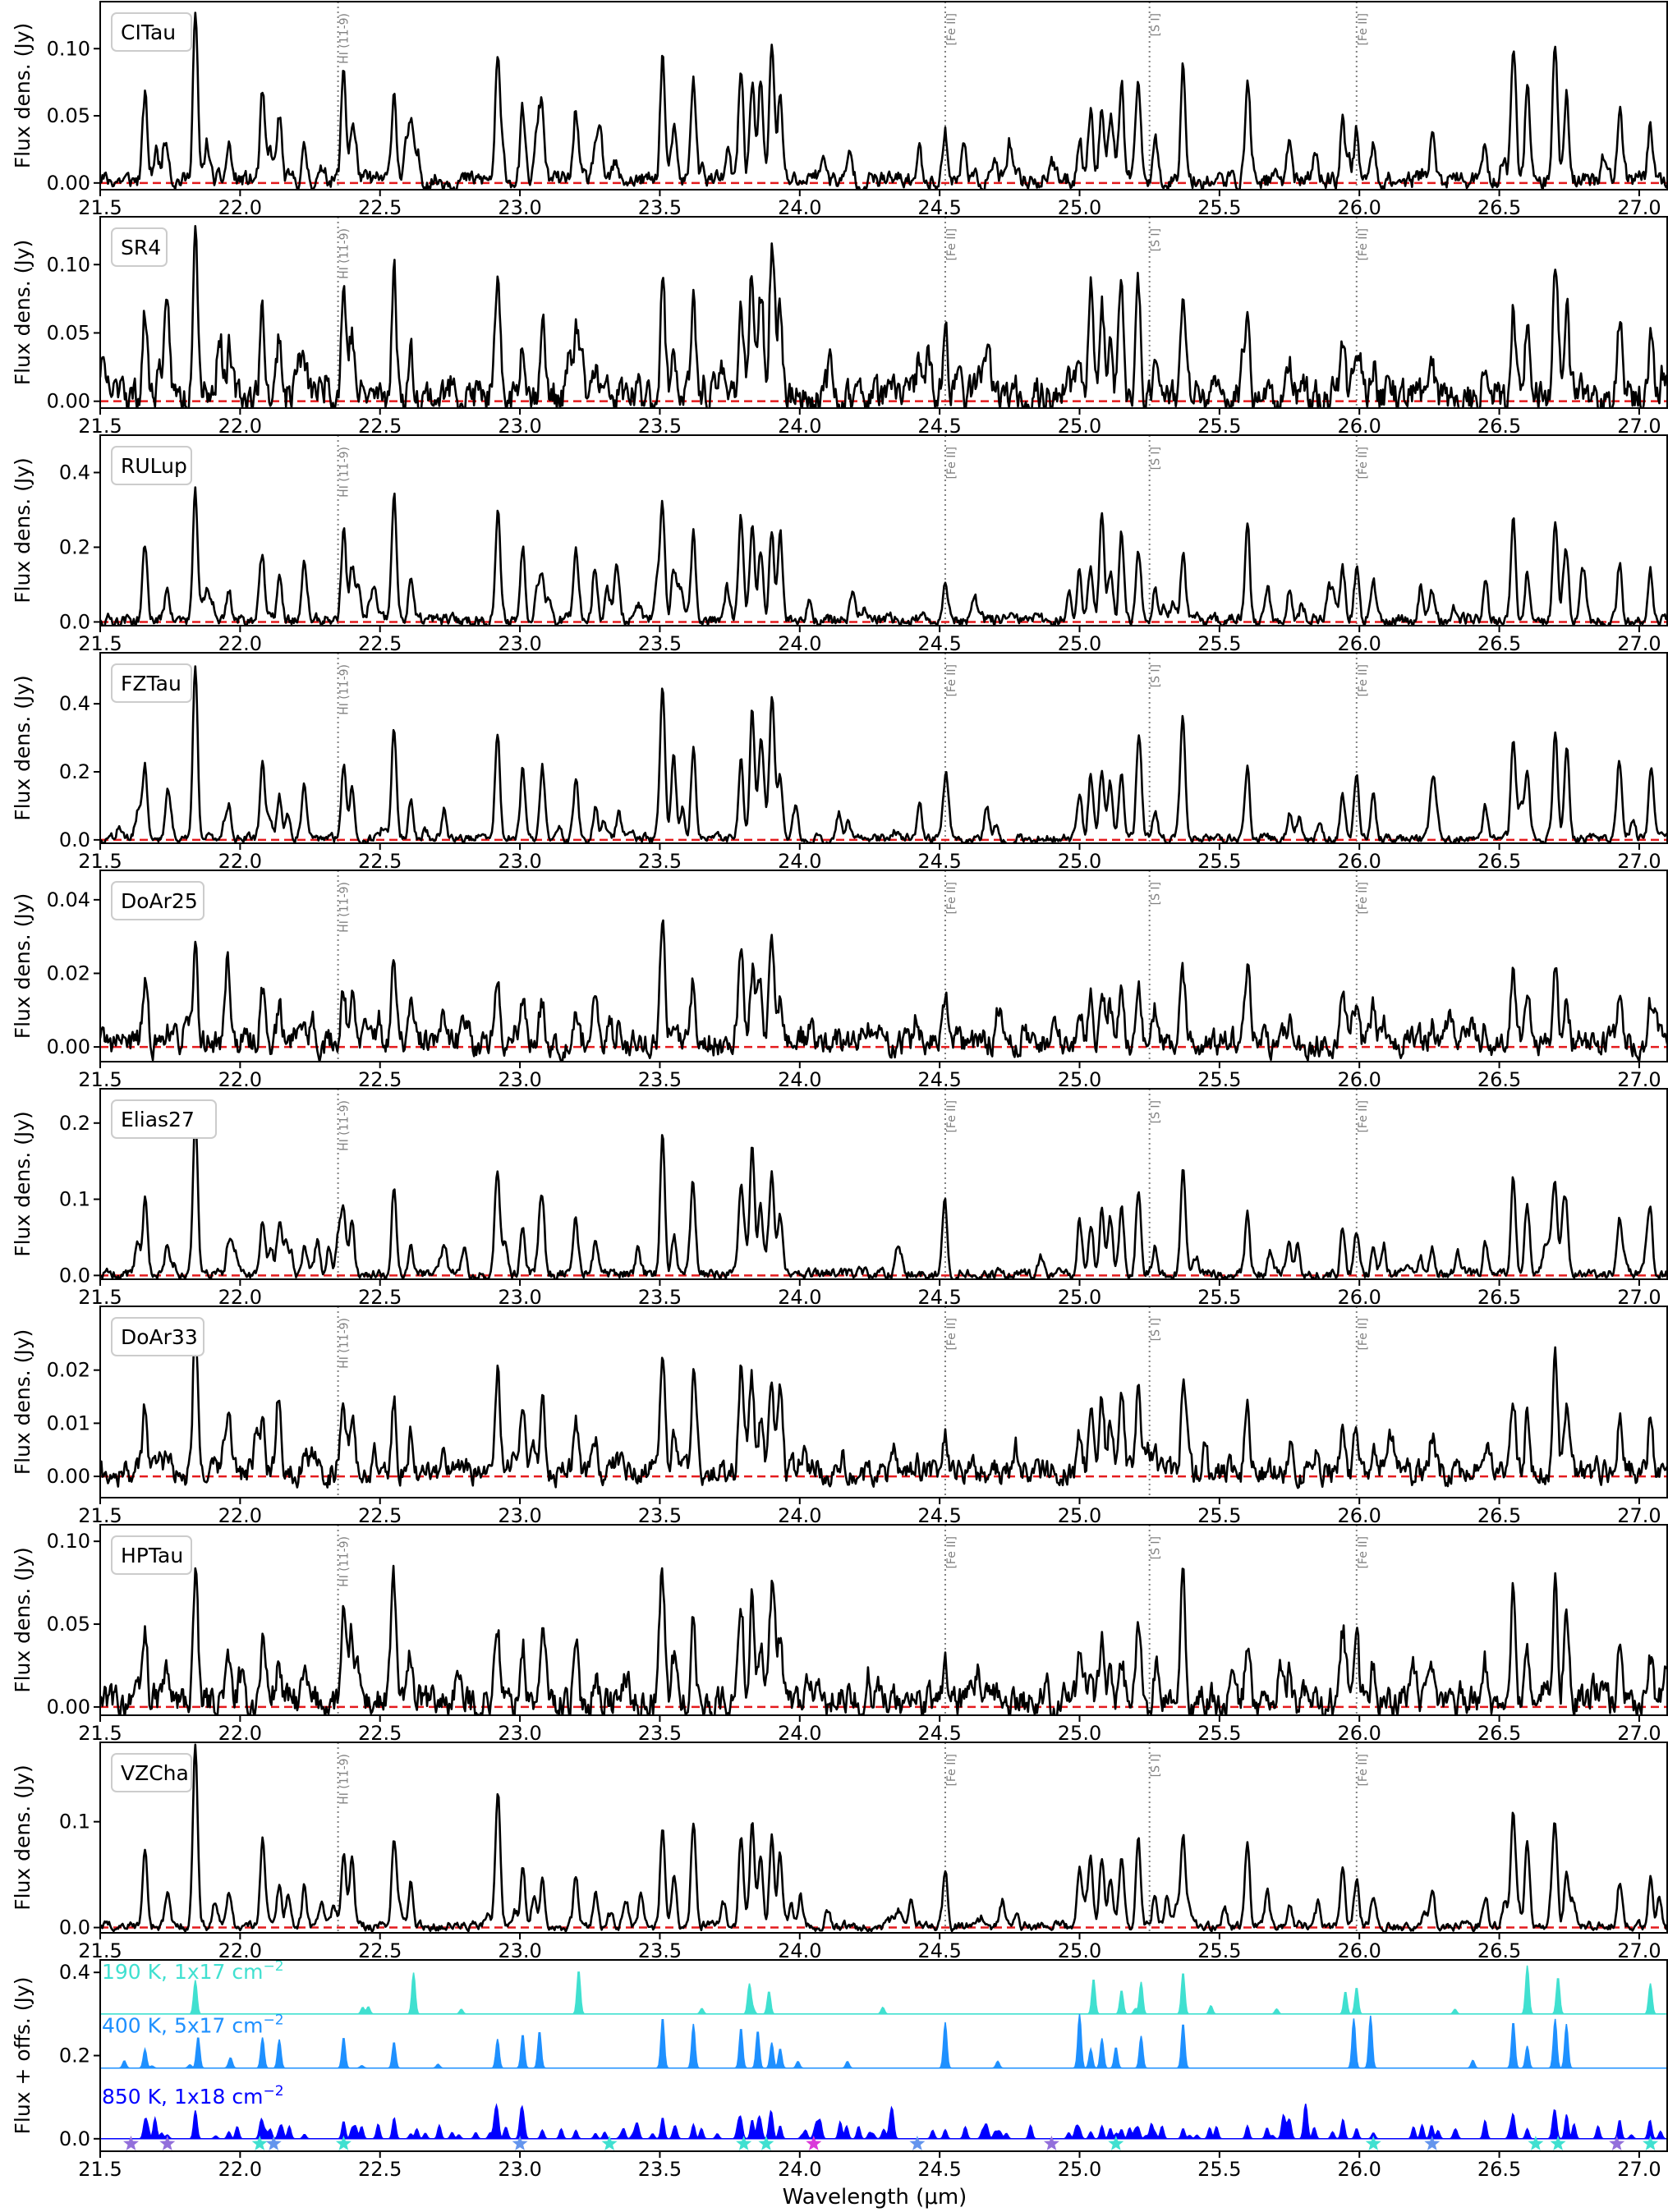 This screenshot has height=2212, width=1668. Describe the element at coordinates (193, 2025) in the screenshot. I see `model-label-1: 400 K, 5x17 cm−2` at that location.